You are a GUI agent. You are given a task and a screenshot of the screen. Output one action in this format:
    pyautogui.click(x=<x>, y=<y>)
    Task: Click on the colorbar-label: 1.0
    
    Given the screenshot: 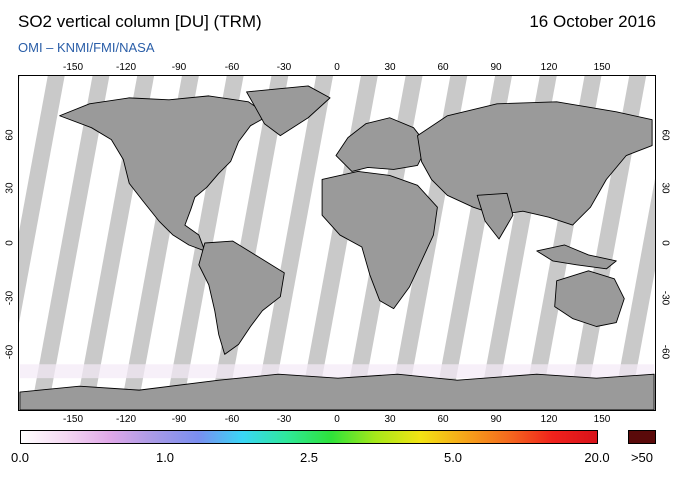 What is the action you would take?
    pyautogui.click(x=165, y=457)
    